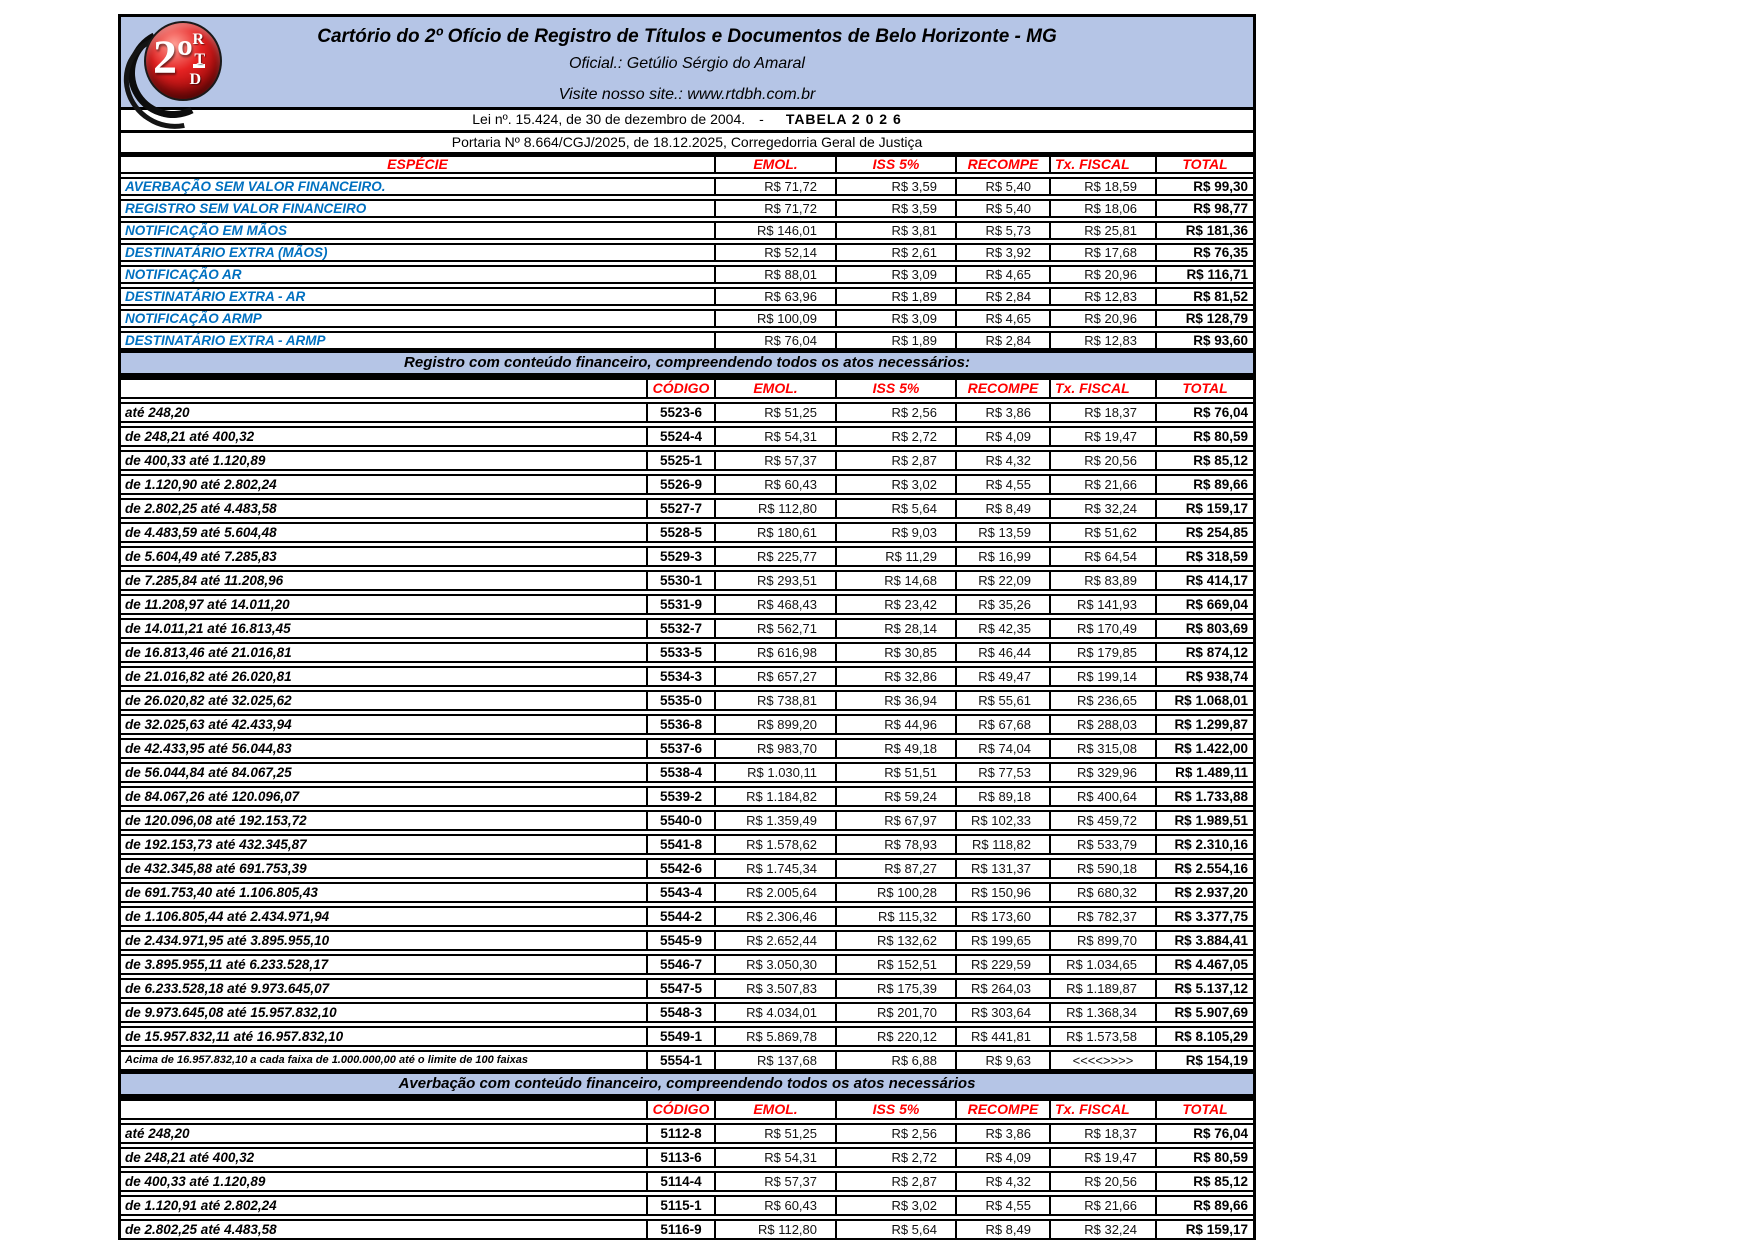  What do you see at coordinates (1102, 1060) in the screenshot?
I see `txfiscal-cell: <<<<>>>>` at bounding box center [1102, 1060].